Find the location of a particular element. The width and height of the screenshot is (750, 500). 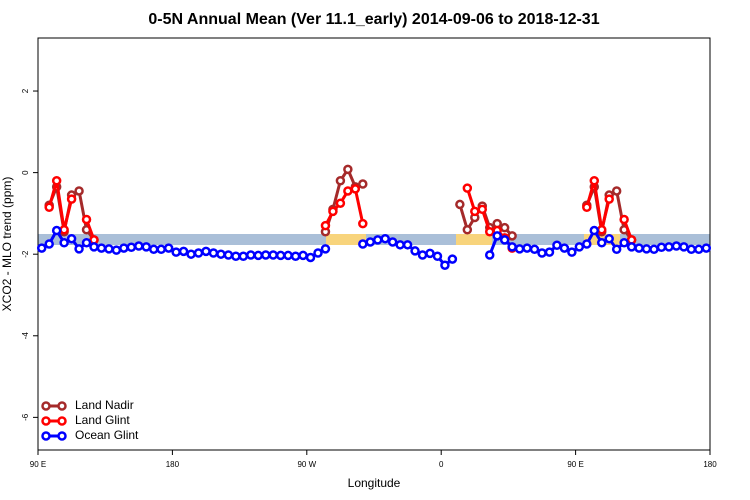

y-tick-label: -4 is located at coordinates (25, 336).